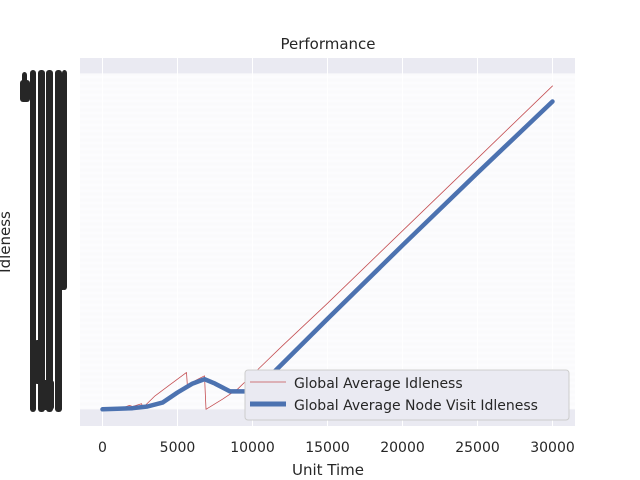 This screenshot has width=640, height=480. What do you see at coordinates (402, 448) in the screenshot?
I see `x-tick-label: 20000` at bounding box center [402, 448].